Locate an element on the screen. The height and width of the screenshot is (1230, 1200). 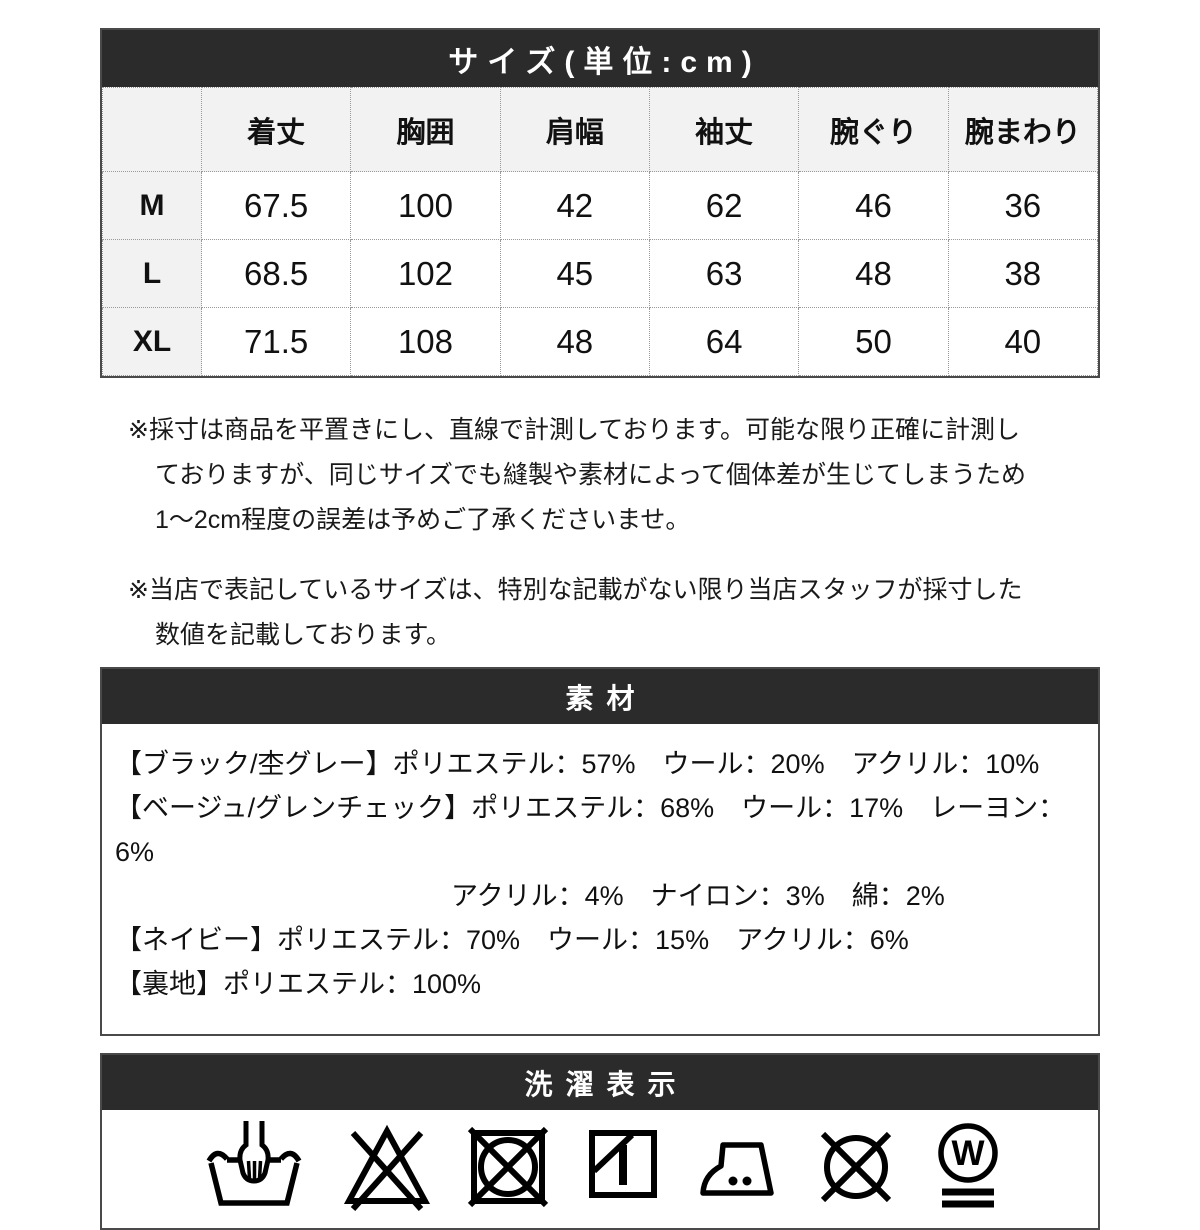
size-value: 38 is located at coordinates (1023, 273).